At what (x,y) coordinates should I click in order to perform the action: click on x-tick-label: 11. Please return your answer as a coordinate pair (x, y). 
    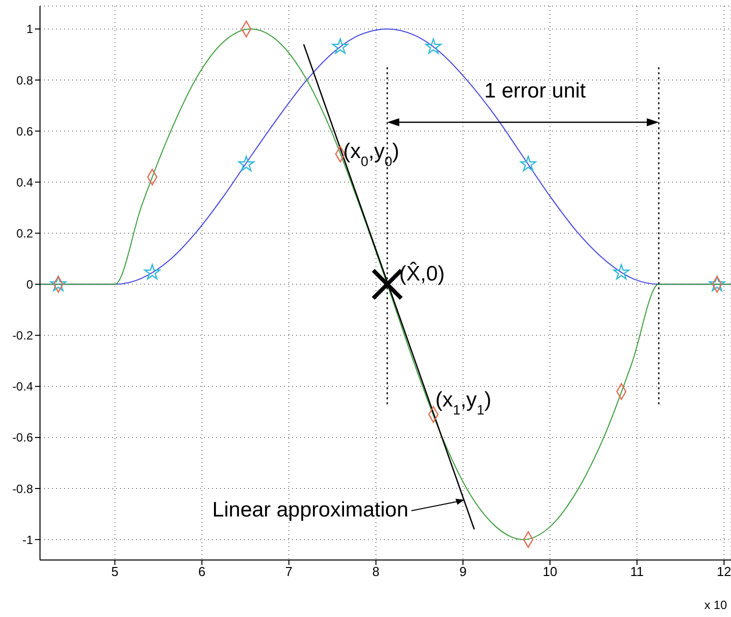
    Looking at the image, I should click on (637, 572).